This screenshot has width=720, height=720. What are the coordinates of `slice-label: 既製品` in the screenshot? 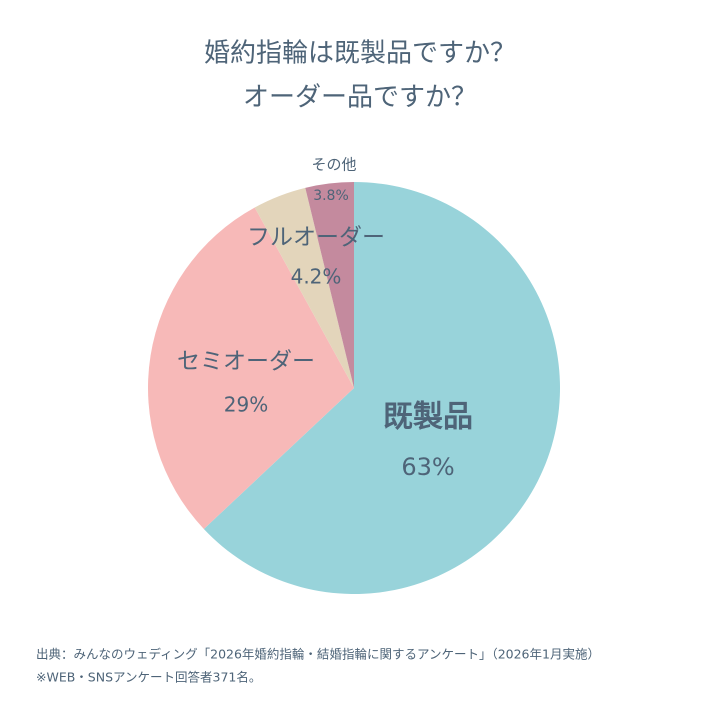 It's located at (428, 417).